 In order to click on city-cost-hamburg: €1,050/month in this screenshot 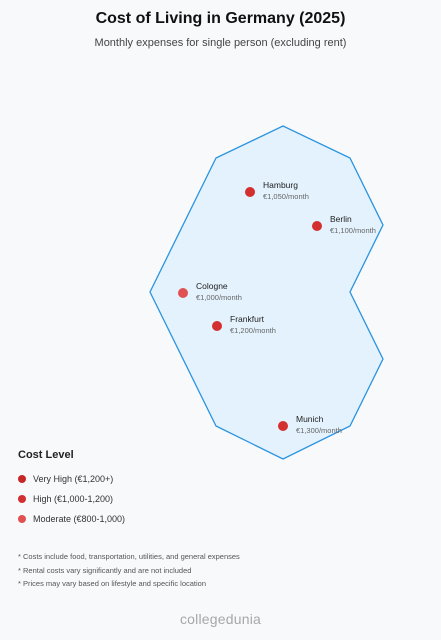, I will do `click(286, 196)`.